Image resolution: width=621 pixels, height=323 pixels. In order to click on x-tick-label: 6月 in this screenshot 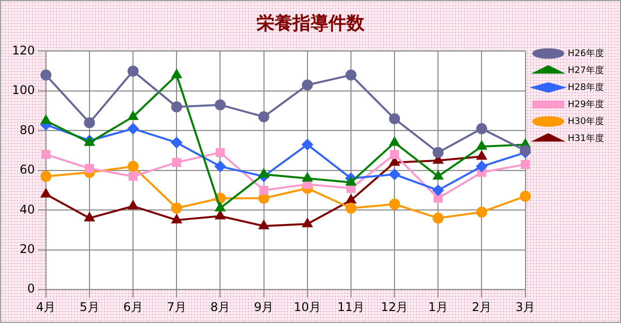, I will do `click(133, 307)`.